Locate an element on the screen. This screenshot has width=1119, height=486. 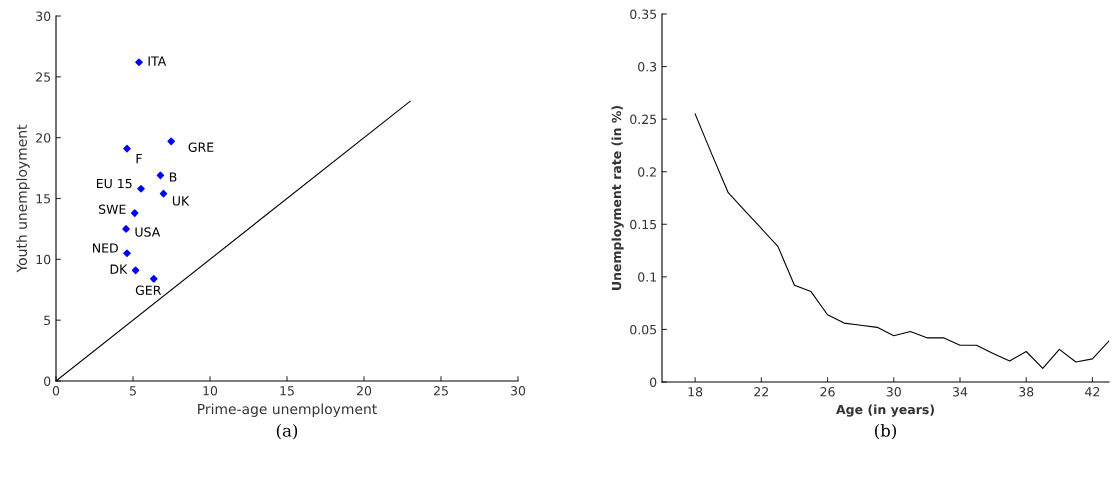
x-tick-label: 10 is located at coordinates (210, 391).